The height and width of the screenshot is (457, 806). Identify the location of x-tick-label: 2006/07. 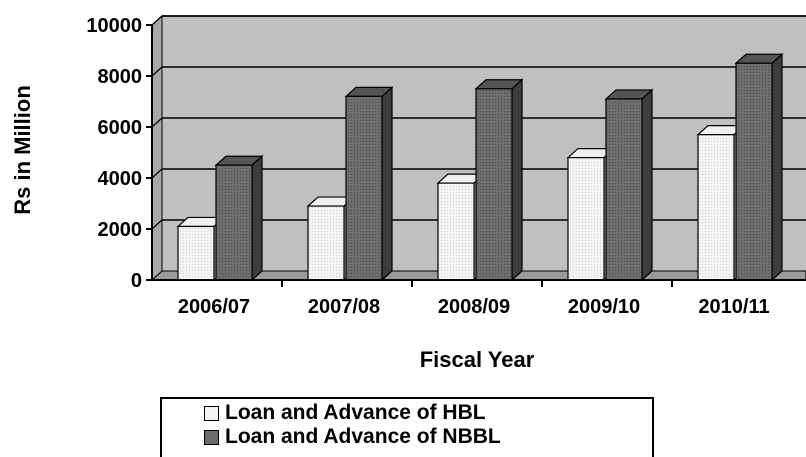
(214, 307).